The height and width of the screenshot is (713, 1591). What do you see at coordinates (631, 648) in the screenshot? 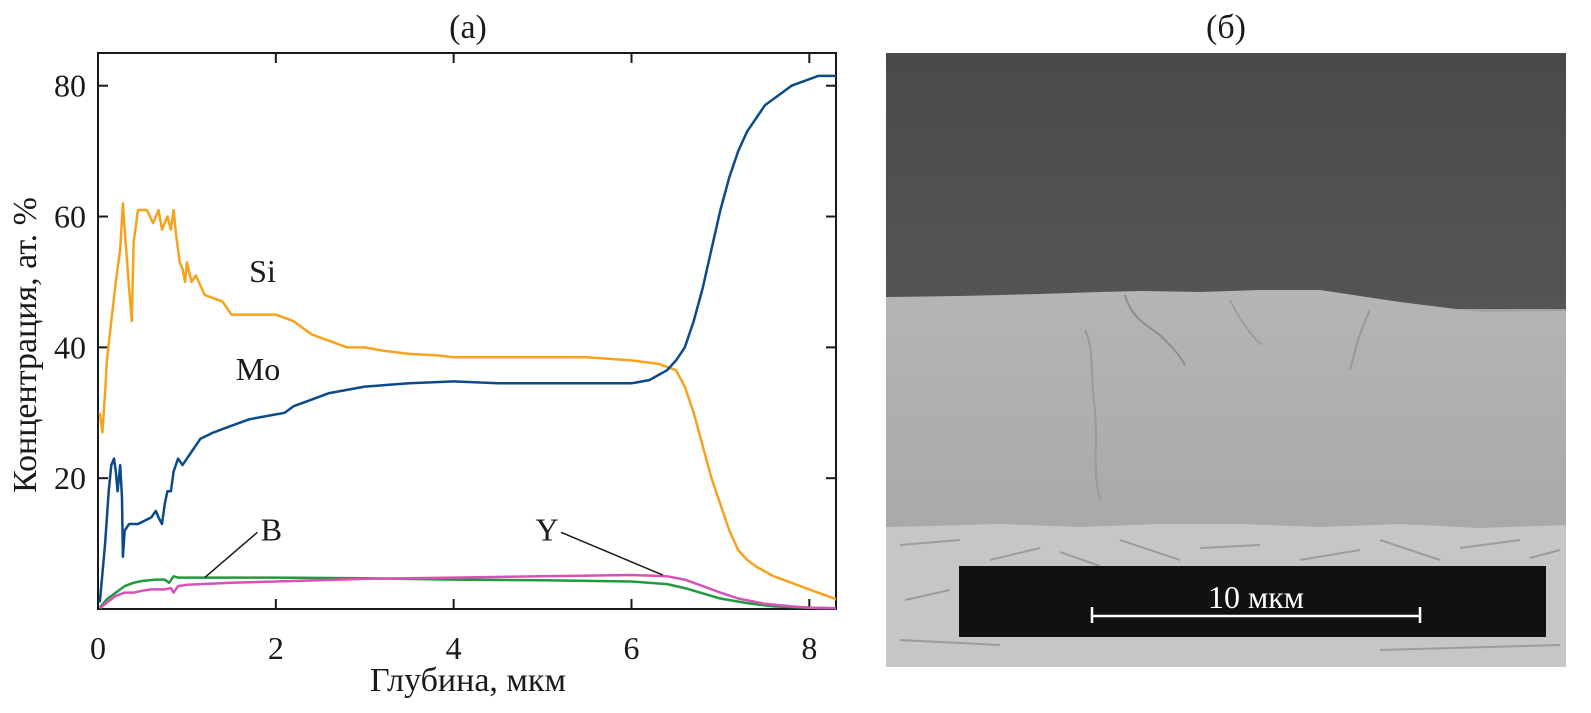
I see `x-tick-label: 6` at bounding box center [631, 648].